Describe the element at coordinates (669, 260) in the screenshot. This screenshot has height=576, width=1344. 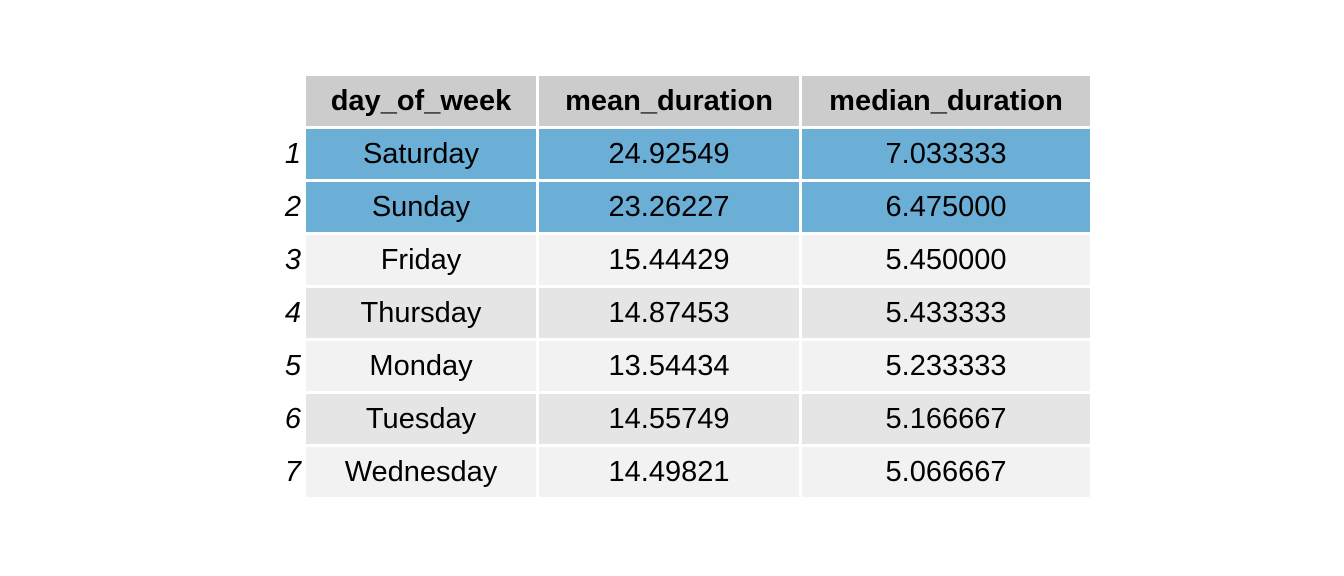
I see `cell-mean-duration: 15.44429` at that location.